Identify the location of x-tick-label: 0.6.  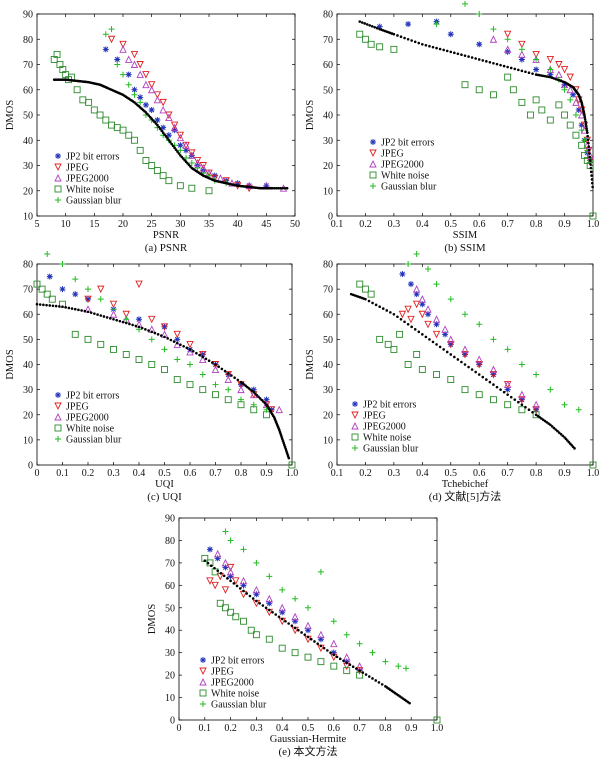
(479, 473).